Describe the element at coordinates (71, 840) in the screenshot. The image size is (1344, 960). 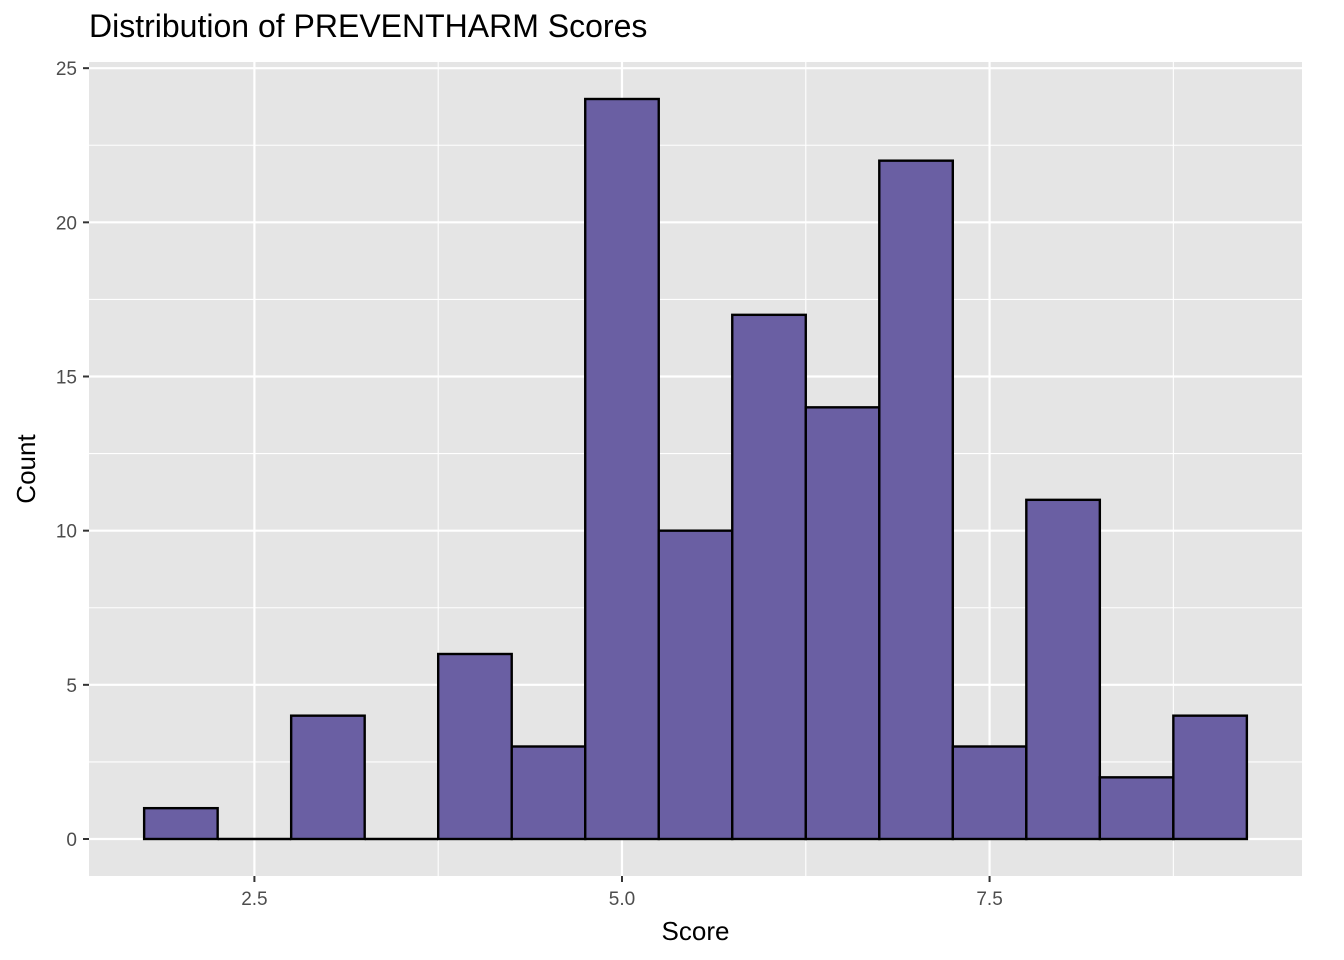
I see `y-tick-label: 0` at that location.